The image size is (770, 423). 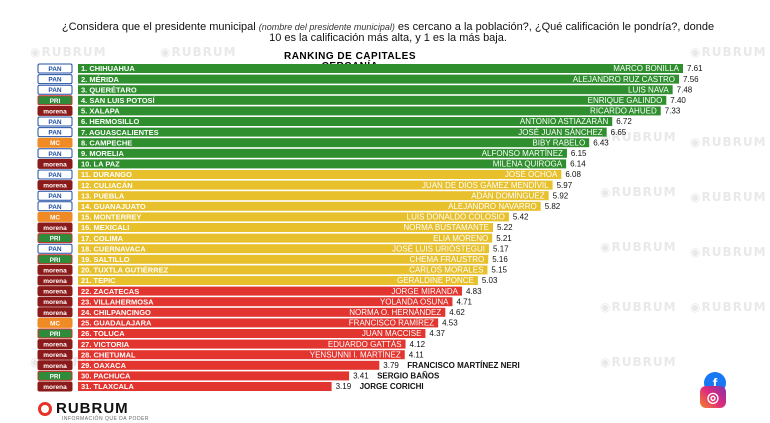 I want to click on bar-row: PRI 30. PACHUCA SERGIO BAÑOS 3.41, so click(x=238, y=375).